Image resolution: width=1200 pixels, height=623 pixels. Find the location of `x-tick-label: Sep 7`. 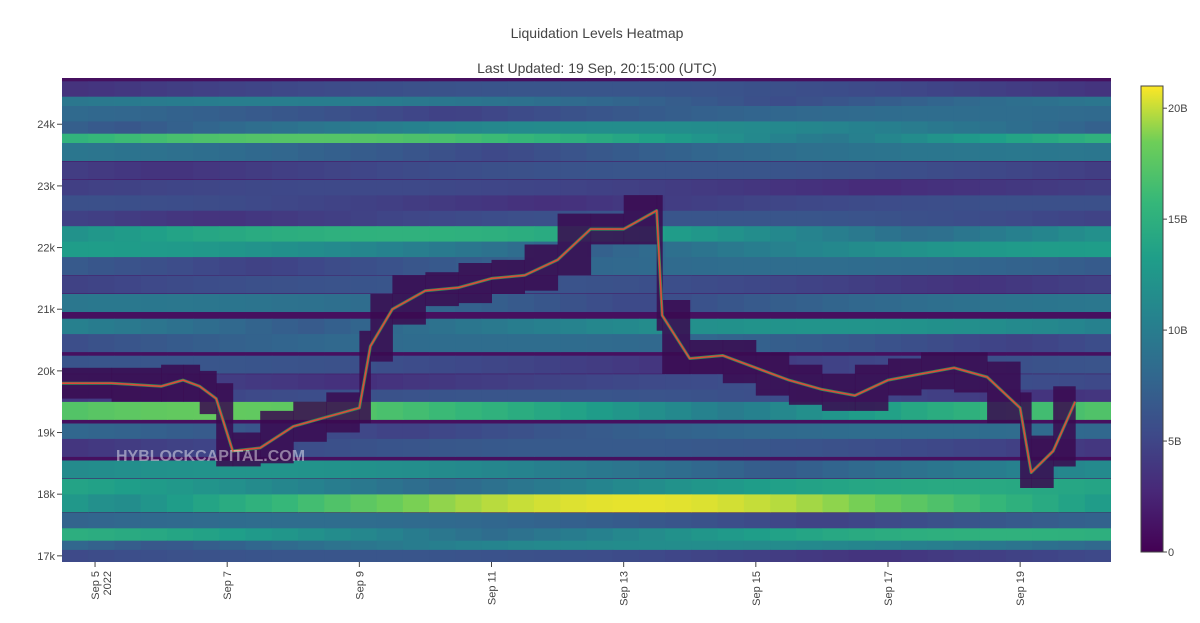

x-tick-label: Sep 7 is located at coordinates (228, 585).